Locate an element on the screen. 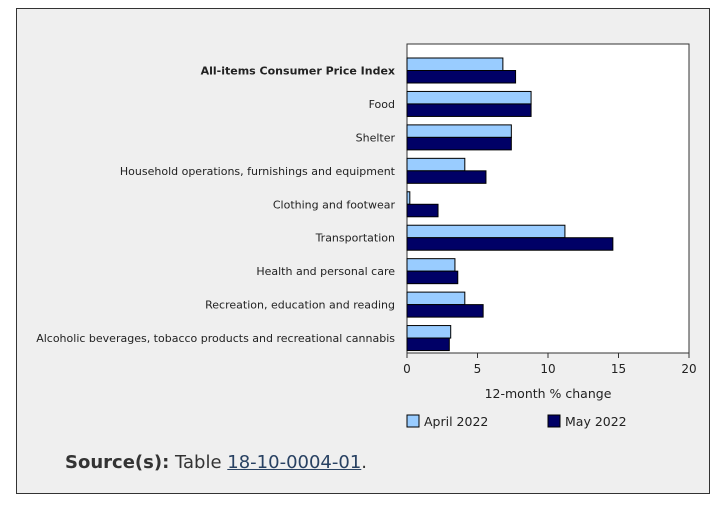  x-tick-label: 20 is located at coordinates (688, 369).